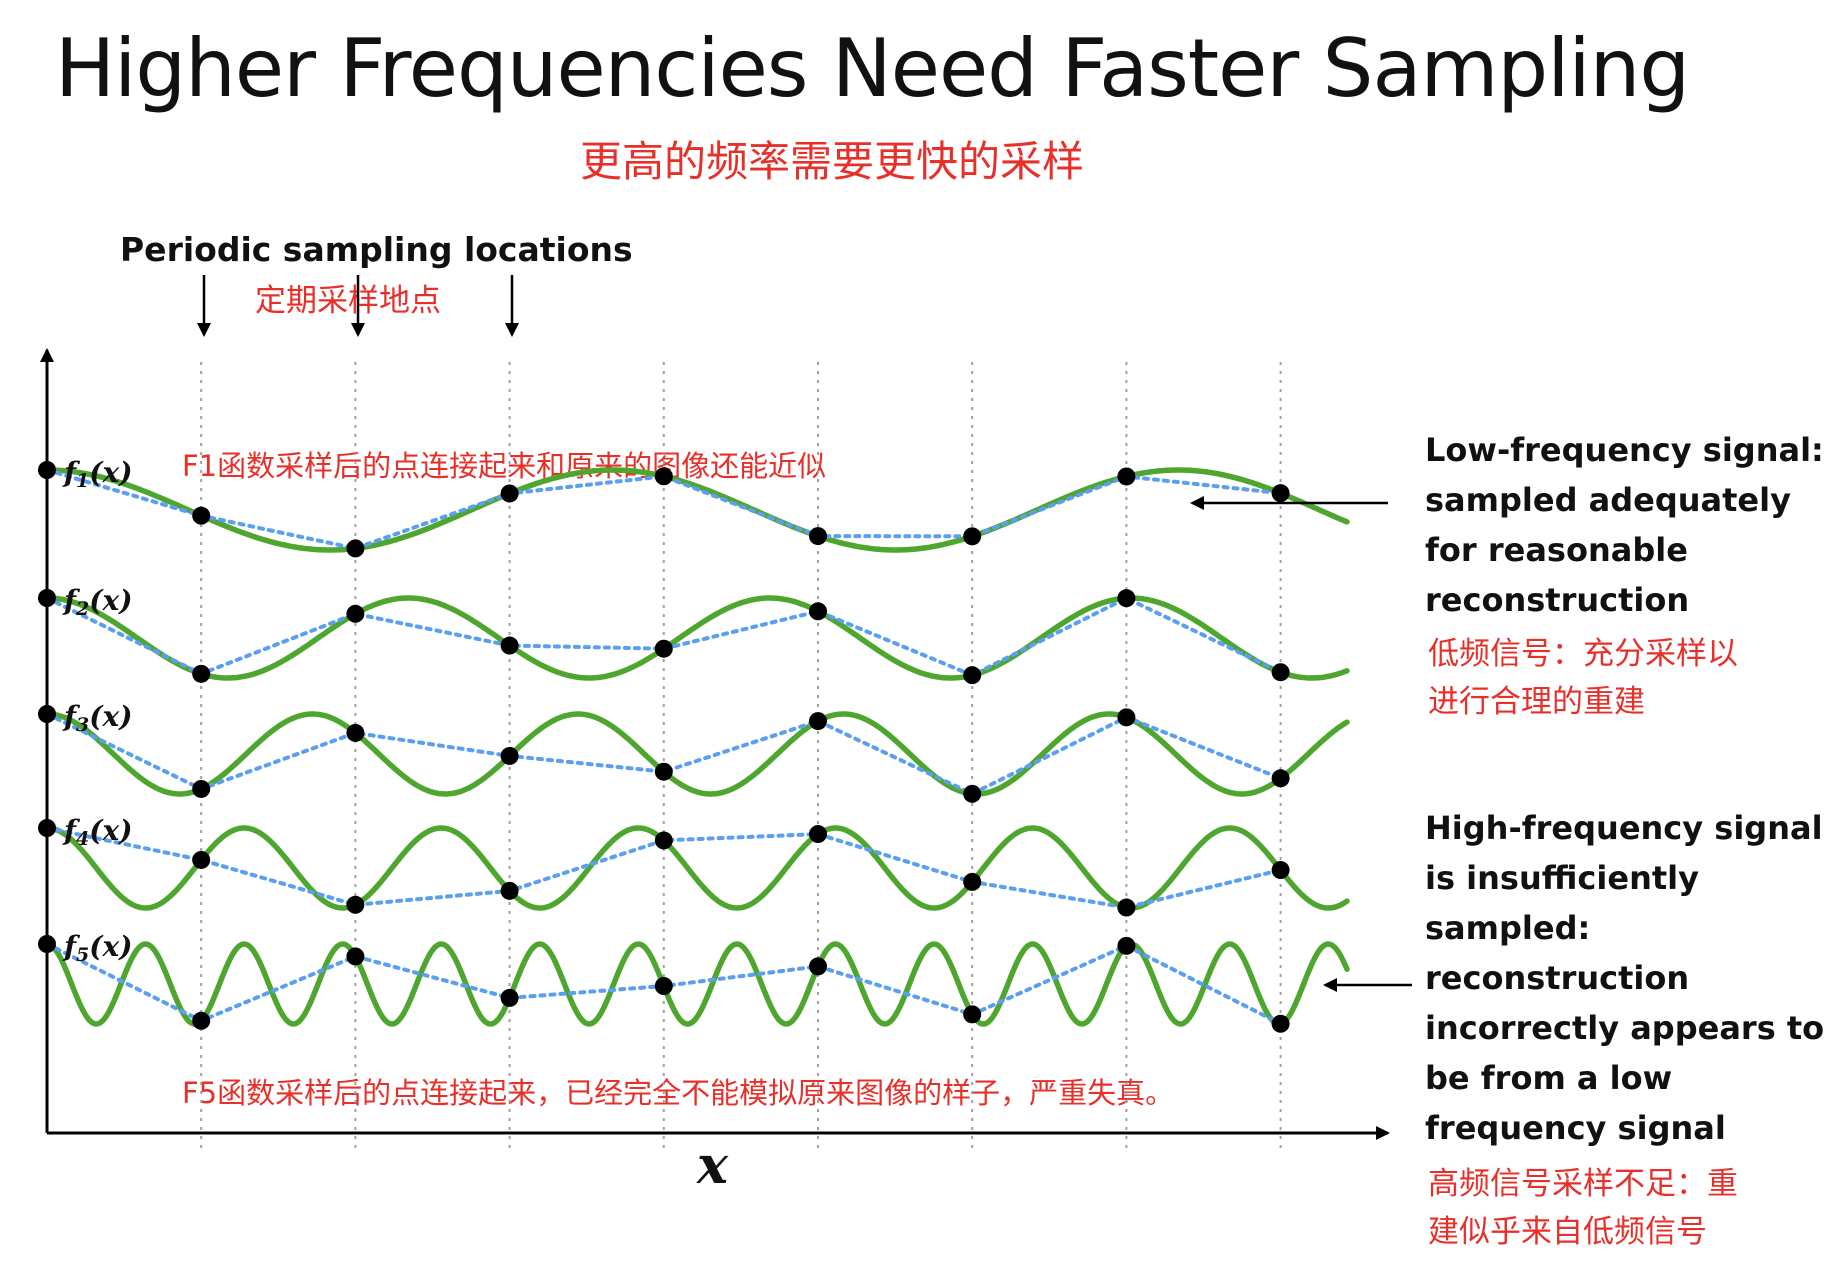  What do you see at coordinates (97, 832) in the screenshot?
I see `signal-label-f4: f4(x)` at bounding box center [97, 832].